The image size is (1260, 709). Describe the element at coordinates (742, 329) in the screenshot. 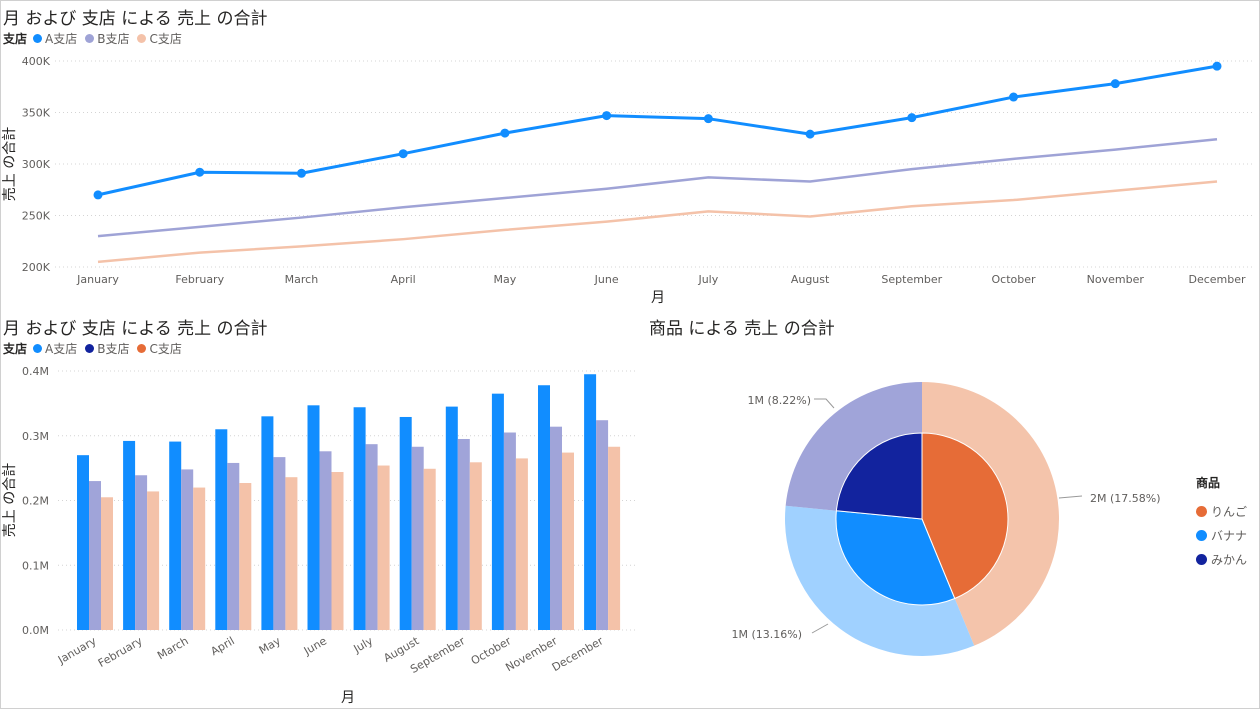

I see `pie-chart-title: 商品 による 売上 の合計` at that location.